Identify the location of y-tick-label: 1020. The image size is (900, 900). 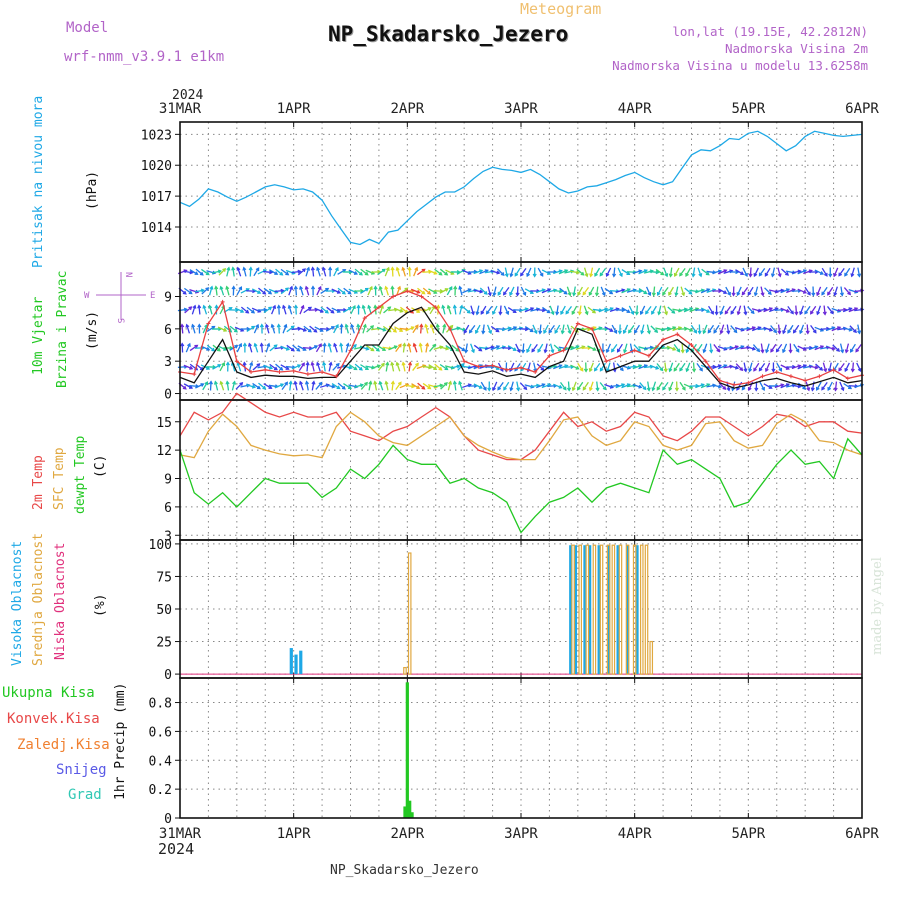
(156, 166).